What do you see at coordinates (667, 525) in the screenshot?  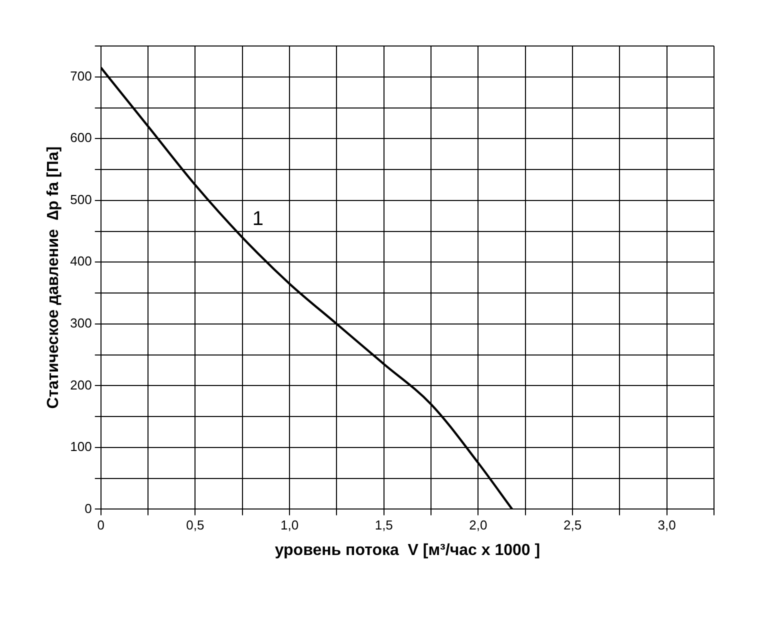 I see `x-tick-label: 3,0` at bounding box center [667, 525].